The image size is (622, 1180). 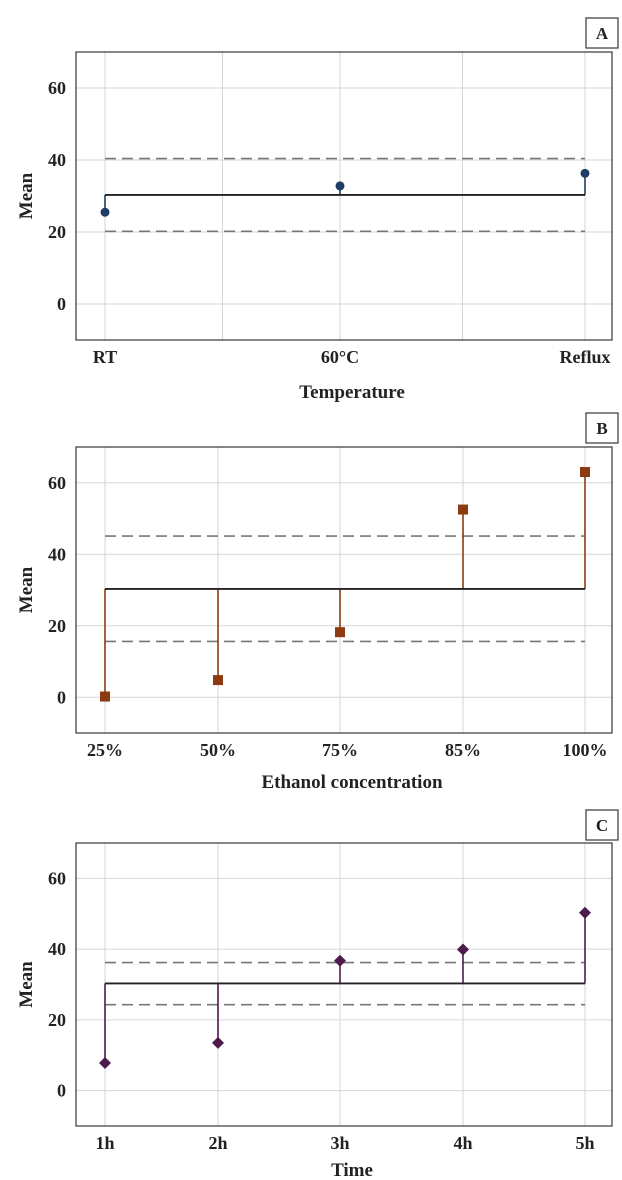 I want to click on x-tick-label: 50%, so click(x=218, y=750).